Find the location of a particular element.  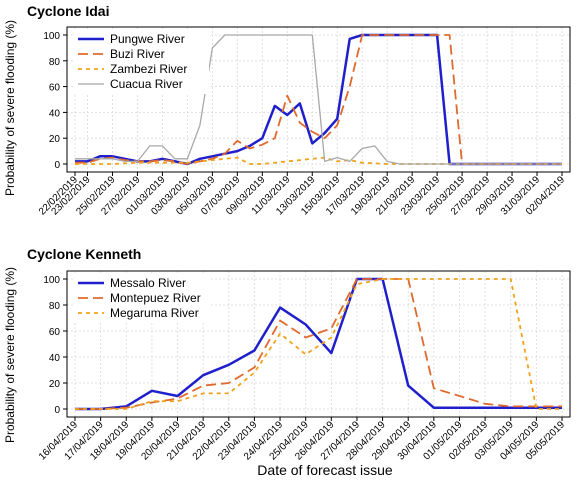

legend-label: Pungwe River is located at coordinates (147, 39).